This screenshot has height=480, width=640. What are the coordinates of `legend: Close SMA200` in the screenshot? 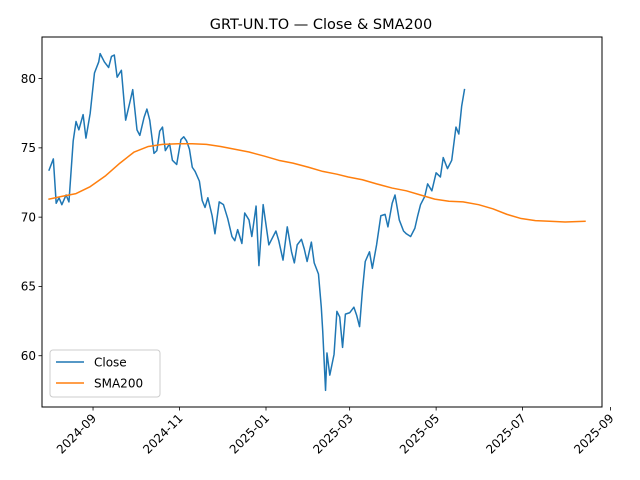 It's located at (105, 373).